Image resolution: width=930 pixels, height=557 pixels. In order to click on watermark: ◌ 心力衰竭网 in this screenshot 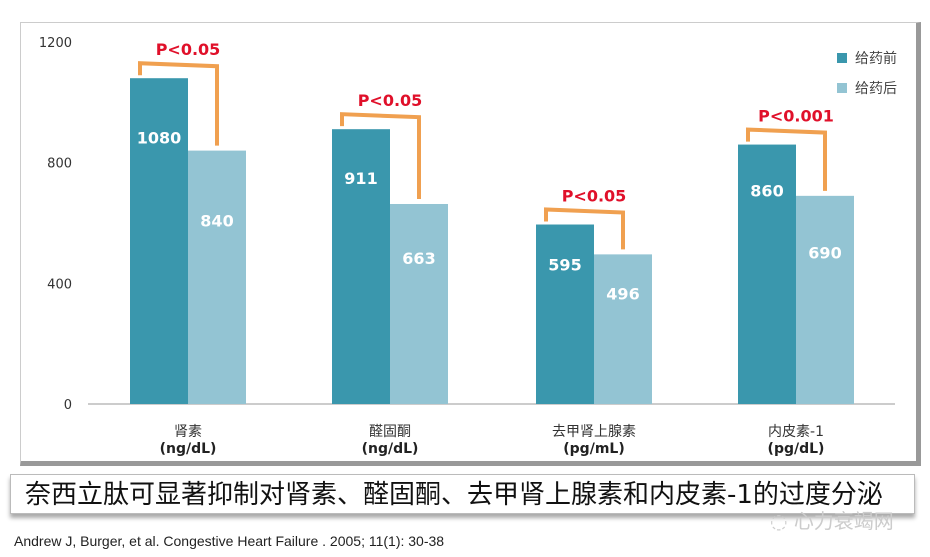, I will do `click(832, 521)`.